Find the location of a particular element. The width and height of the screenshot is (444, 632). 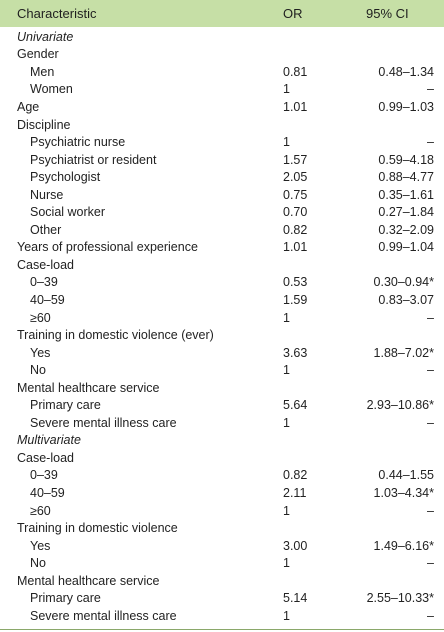

table-row: Training in domestic violence is located at coordinates (222, 528).